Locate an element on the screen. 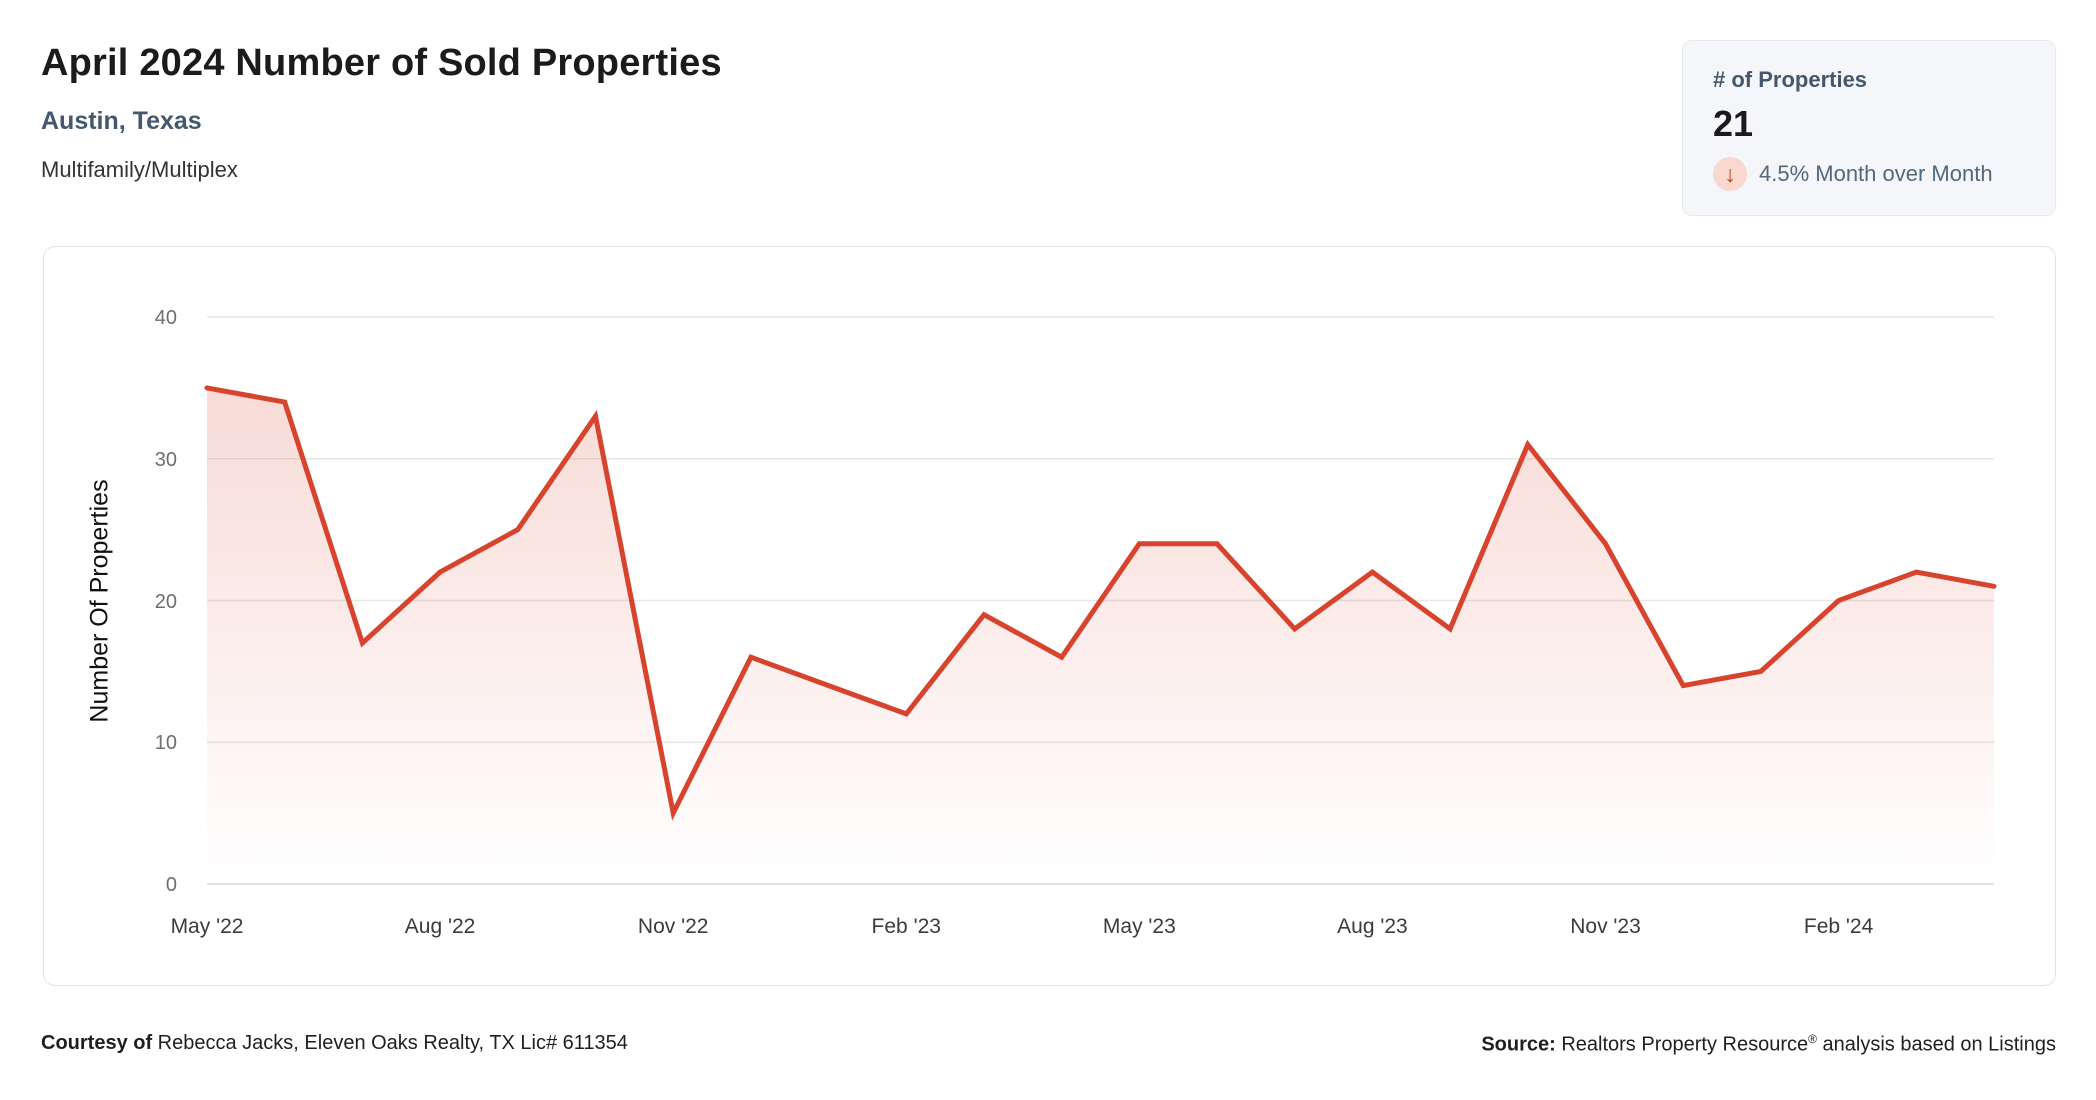 This screenshot has height=1100, width=2096. x-tick-label-aug-23: Aug '23 is located at coordinates (1372, 926).